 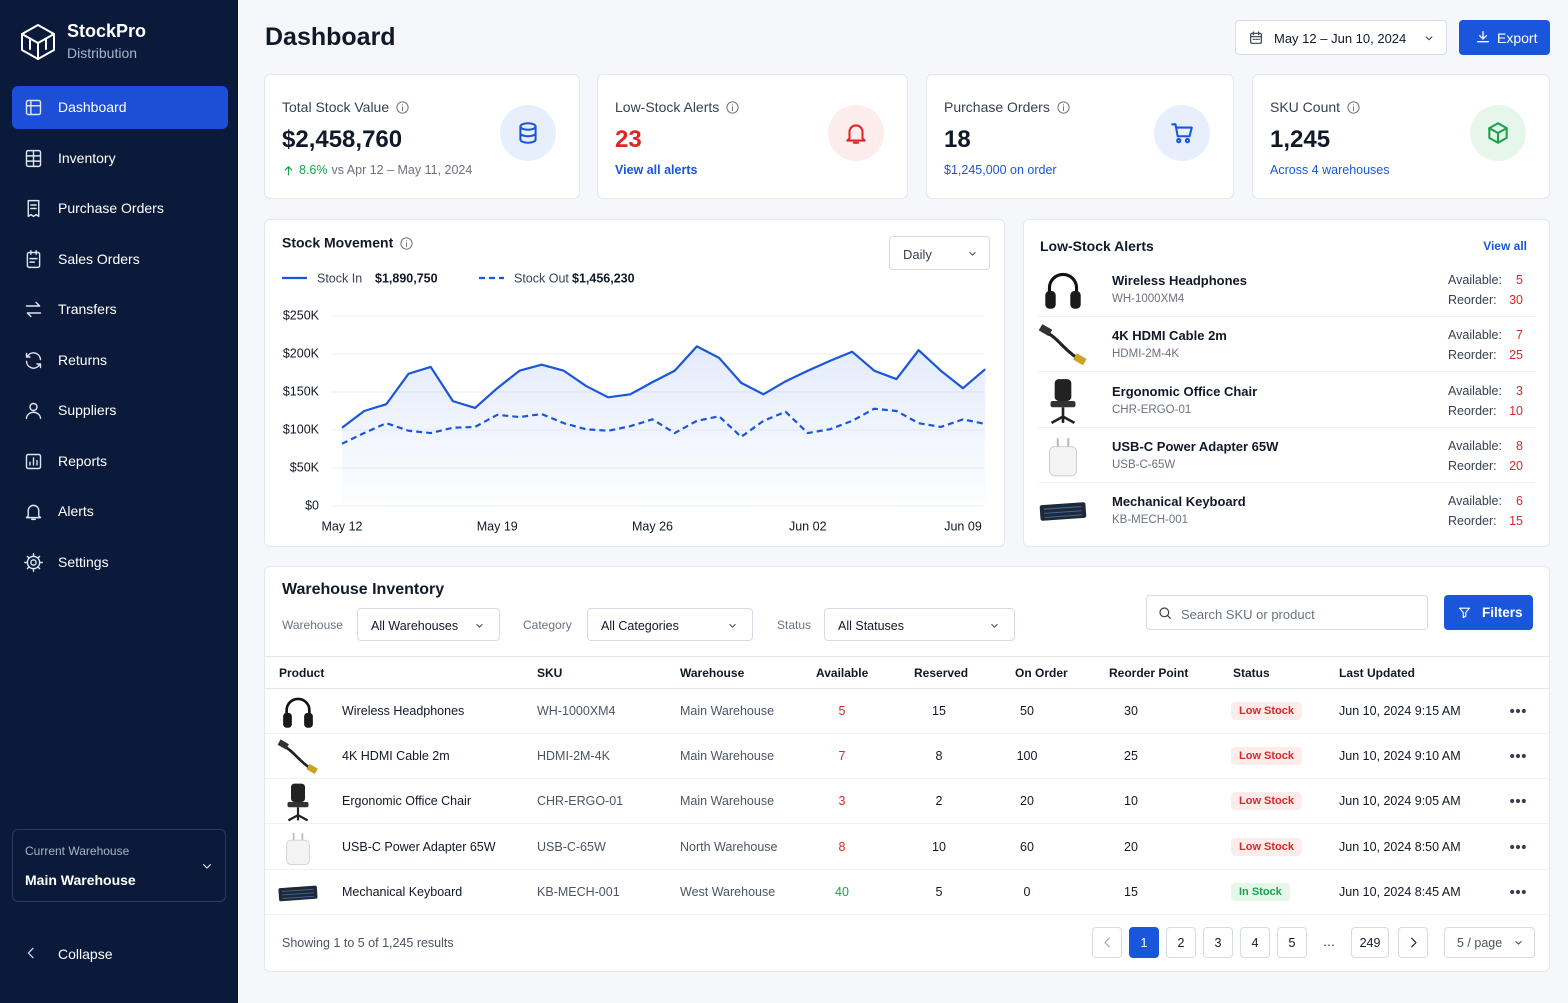 What do you see at coordinates (1292, 942) in the screenshot?
I see `page-button: 5` at bounding box center [1292, 942].